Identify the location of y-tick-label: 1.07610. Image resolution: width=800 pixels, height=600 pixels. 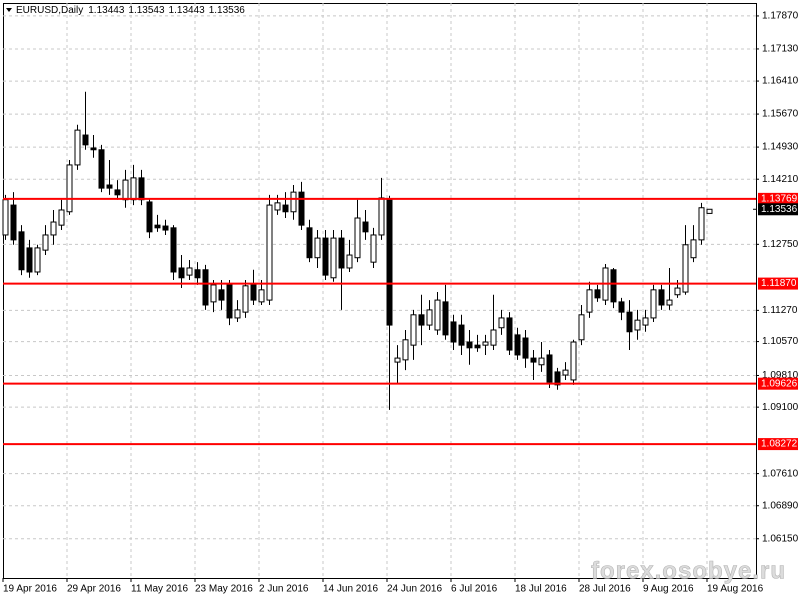
(780, 473).